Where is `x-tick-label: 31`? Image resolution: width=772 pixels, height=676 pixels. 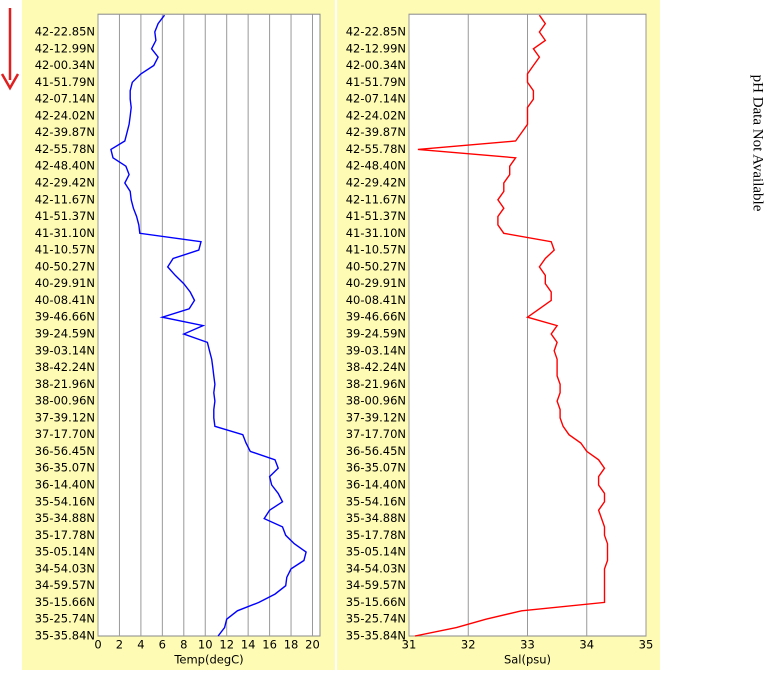
x-tick-label: 31 is located at coordinates (409, 645).